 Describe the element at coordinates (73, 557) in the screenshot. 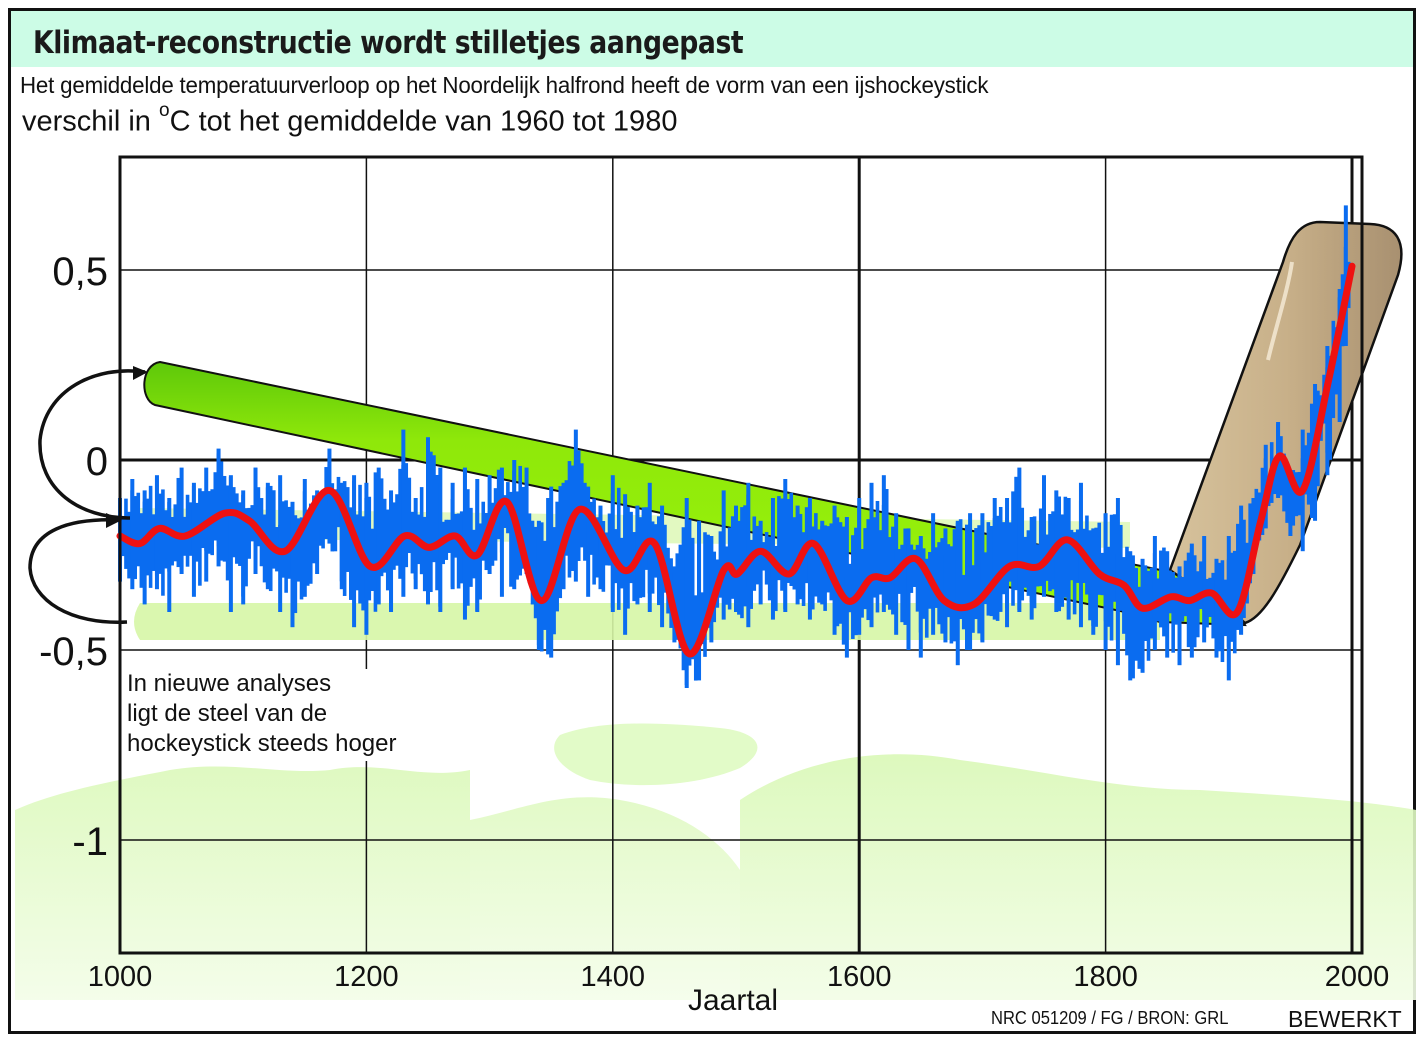

I see `y-tick-labels: 0,5 0 -0,5 -1` at that location.